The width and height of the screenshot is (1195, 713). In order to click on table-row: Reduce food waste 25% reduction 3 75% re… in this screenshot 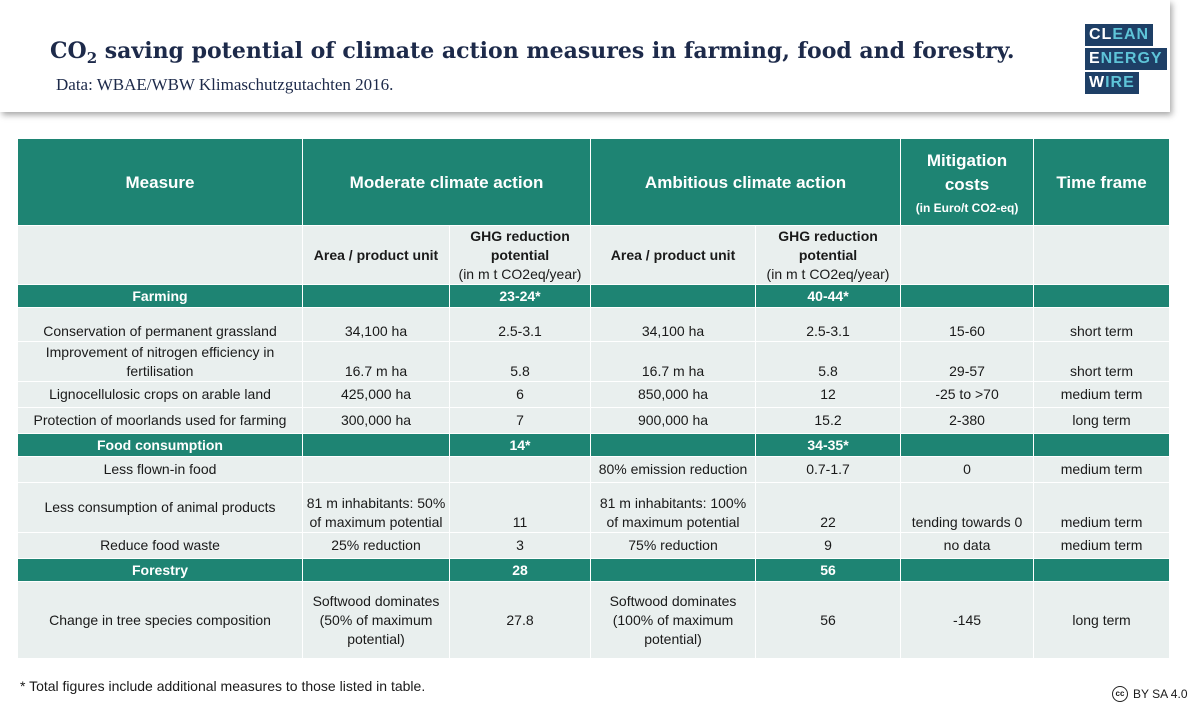, I will do `click(594, 545)`.